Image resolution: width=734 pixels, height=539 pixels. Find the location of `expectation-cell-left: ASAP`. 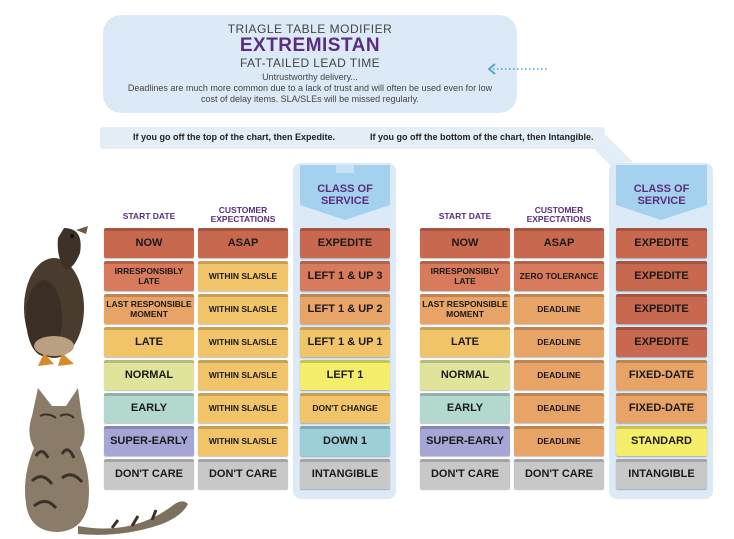

expectation-cell-left: ASAP is located at coordinates (243, 243).